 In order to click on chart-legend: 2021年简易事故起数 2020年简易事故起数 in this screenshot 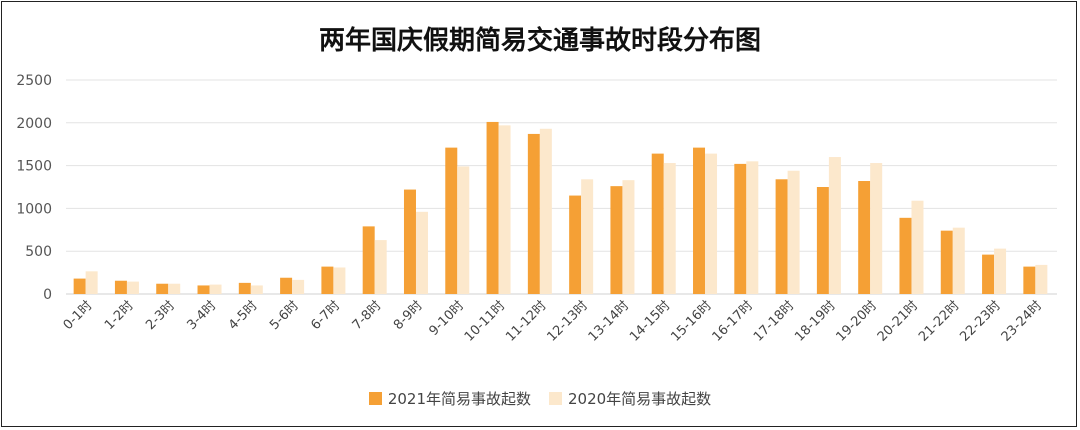, I will do `click(540, 398)`.